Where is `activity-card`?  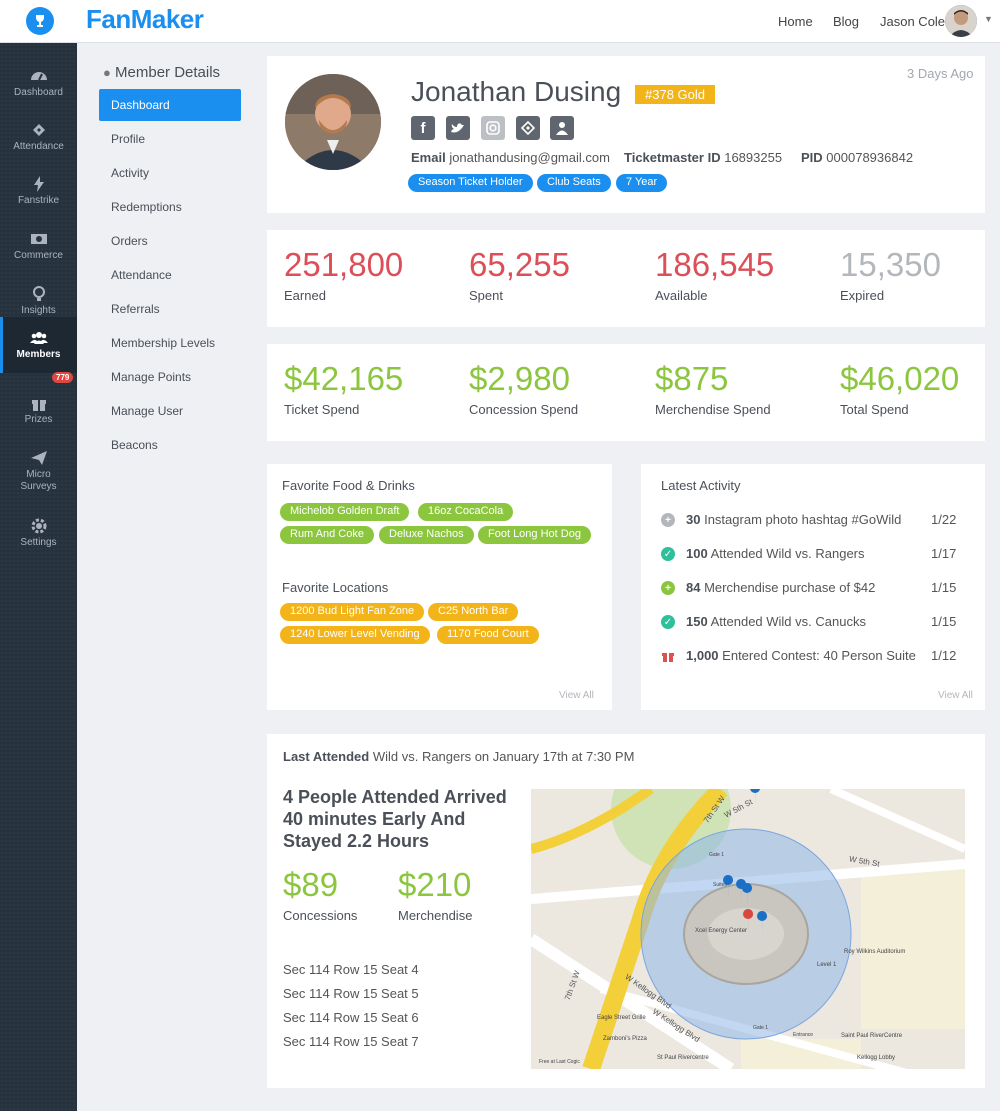 activity-card is located at coordinates (813, 587).